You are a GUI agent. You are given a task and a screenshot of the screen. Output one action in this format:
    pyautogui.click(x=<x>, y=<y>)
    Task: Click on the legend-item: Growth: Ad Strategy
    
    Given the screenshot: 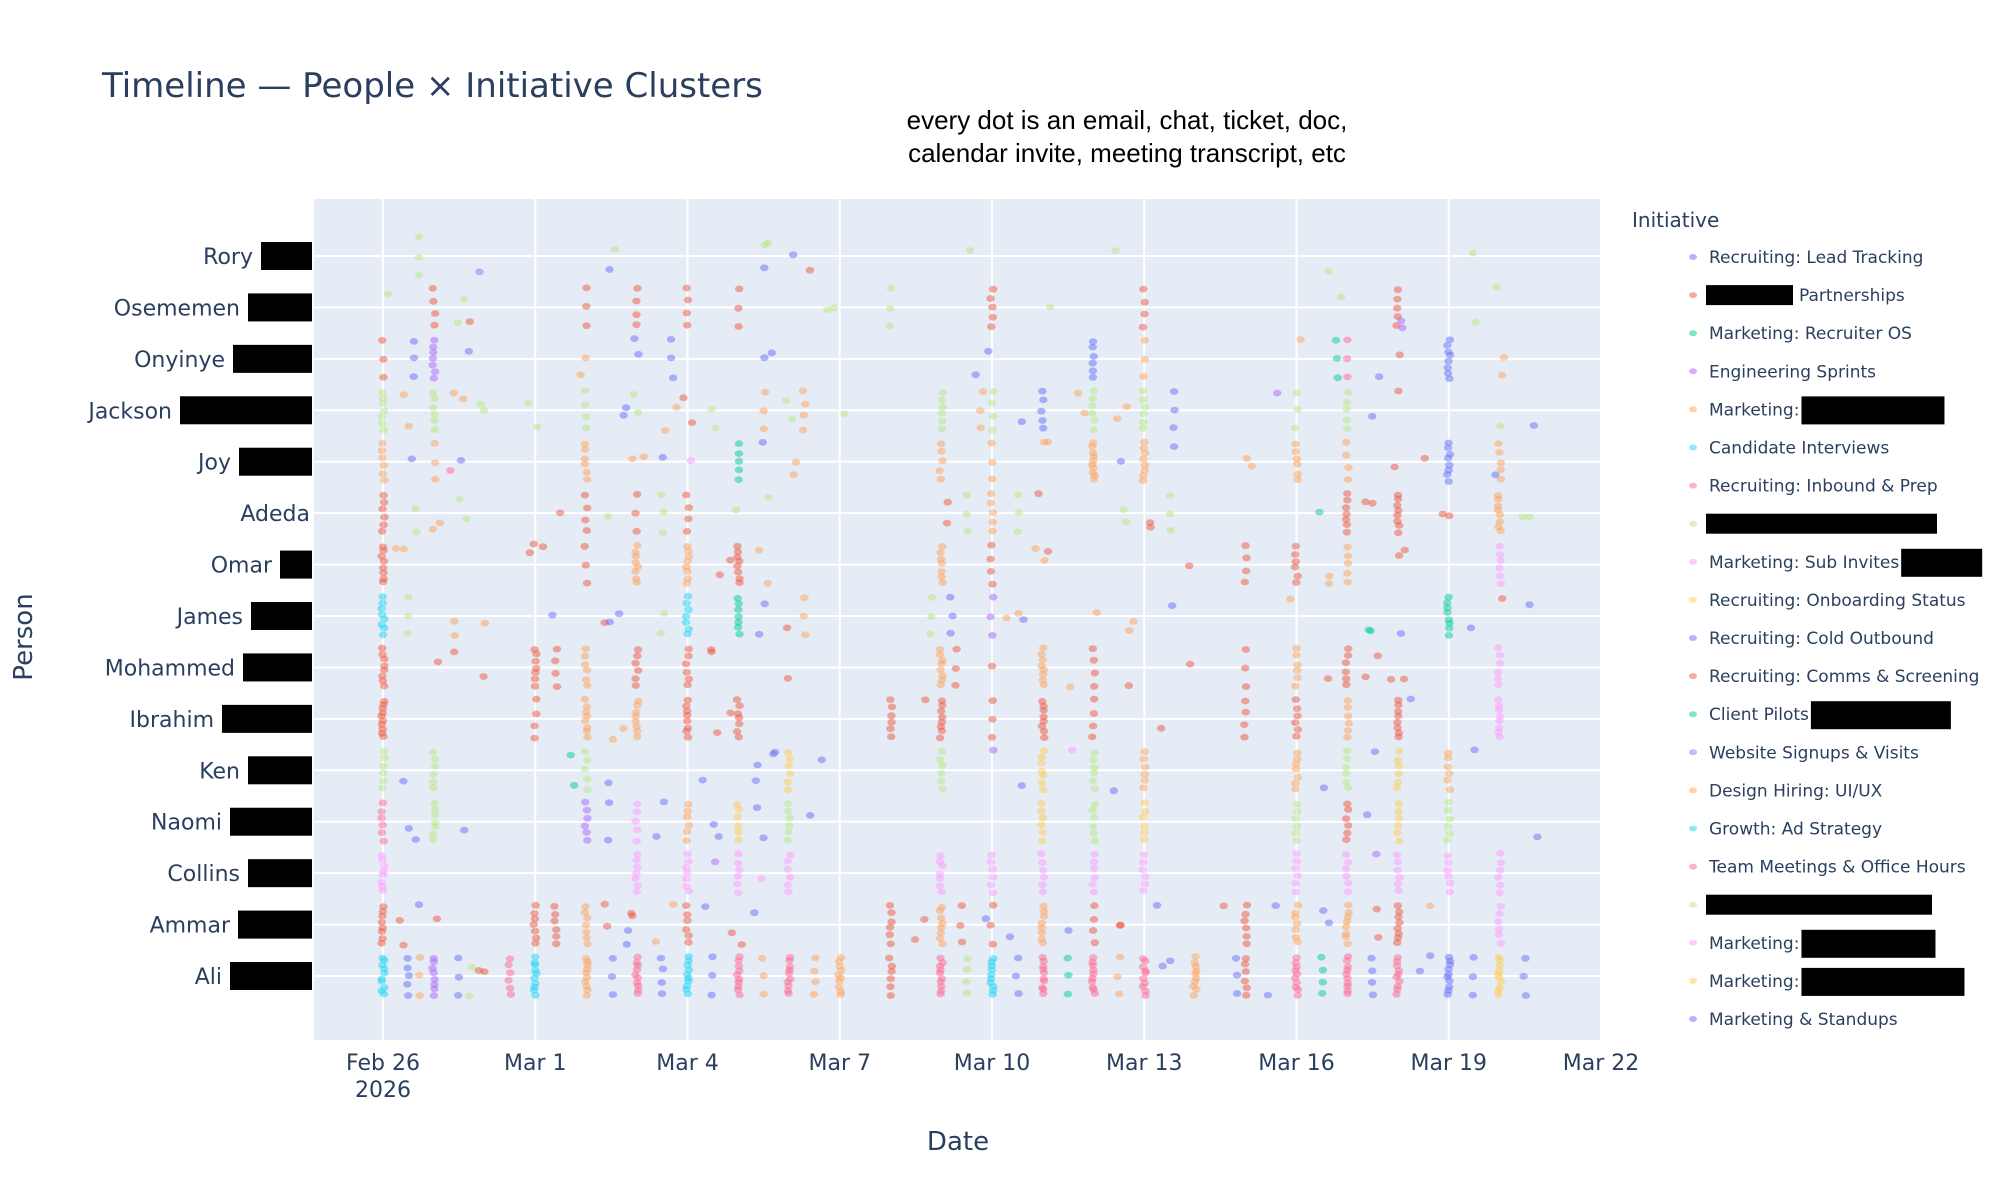 What is the action you would take?
    pyautogui.click(x=1785, y=830)
    